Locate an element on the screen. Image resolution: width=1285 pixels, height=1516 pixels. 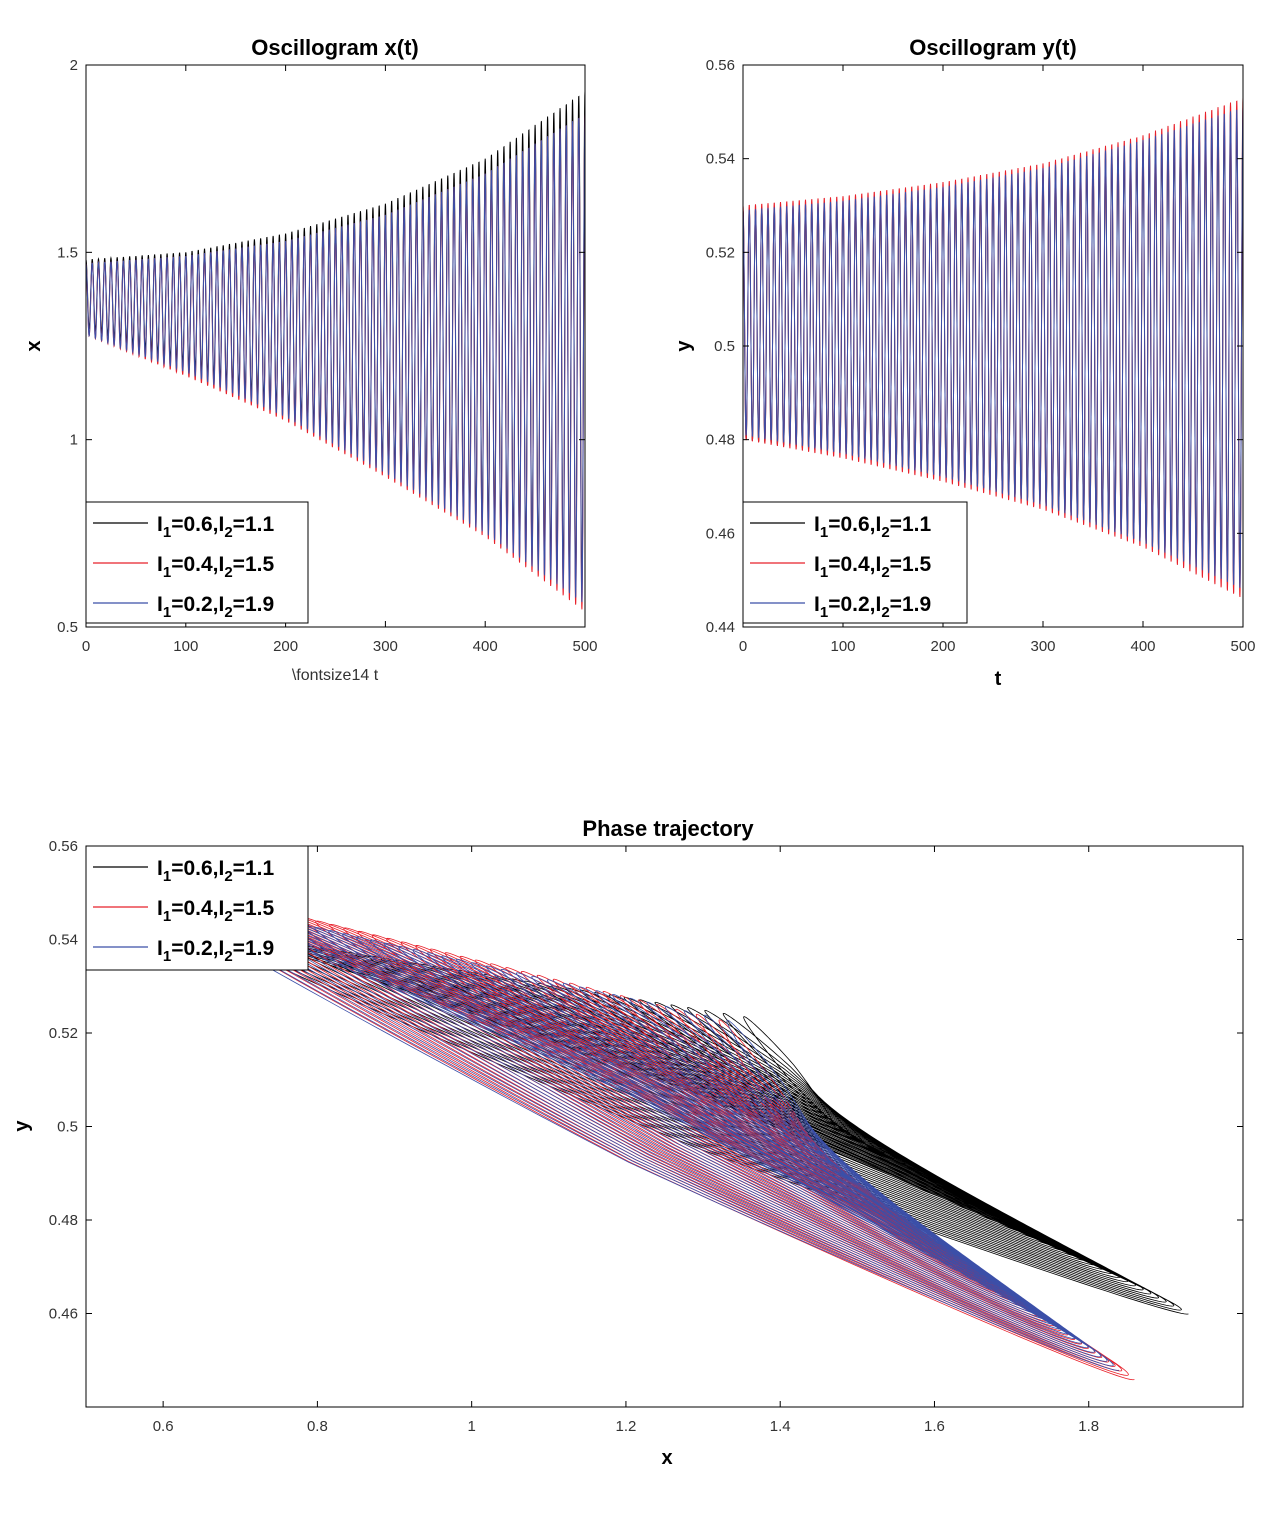
x-tick-label: 1.6 is located at coordinates (934, 1426).